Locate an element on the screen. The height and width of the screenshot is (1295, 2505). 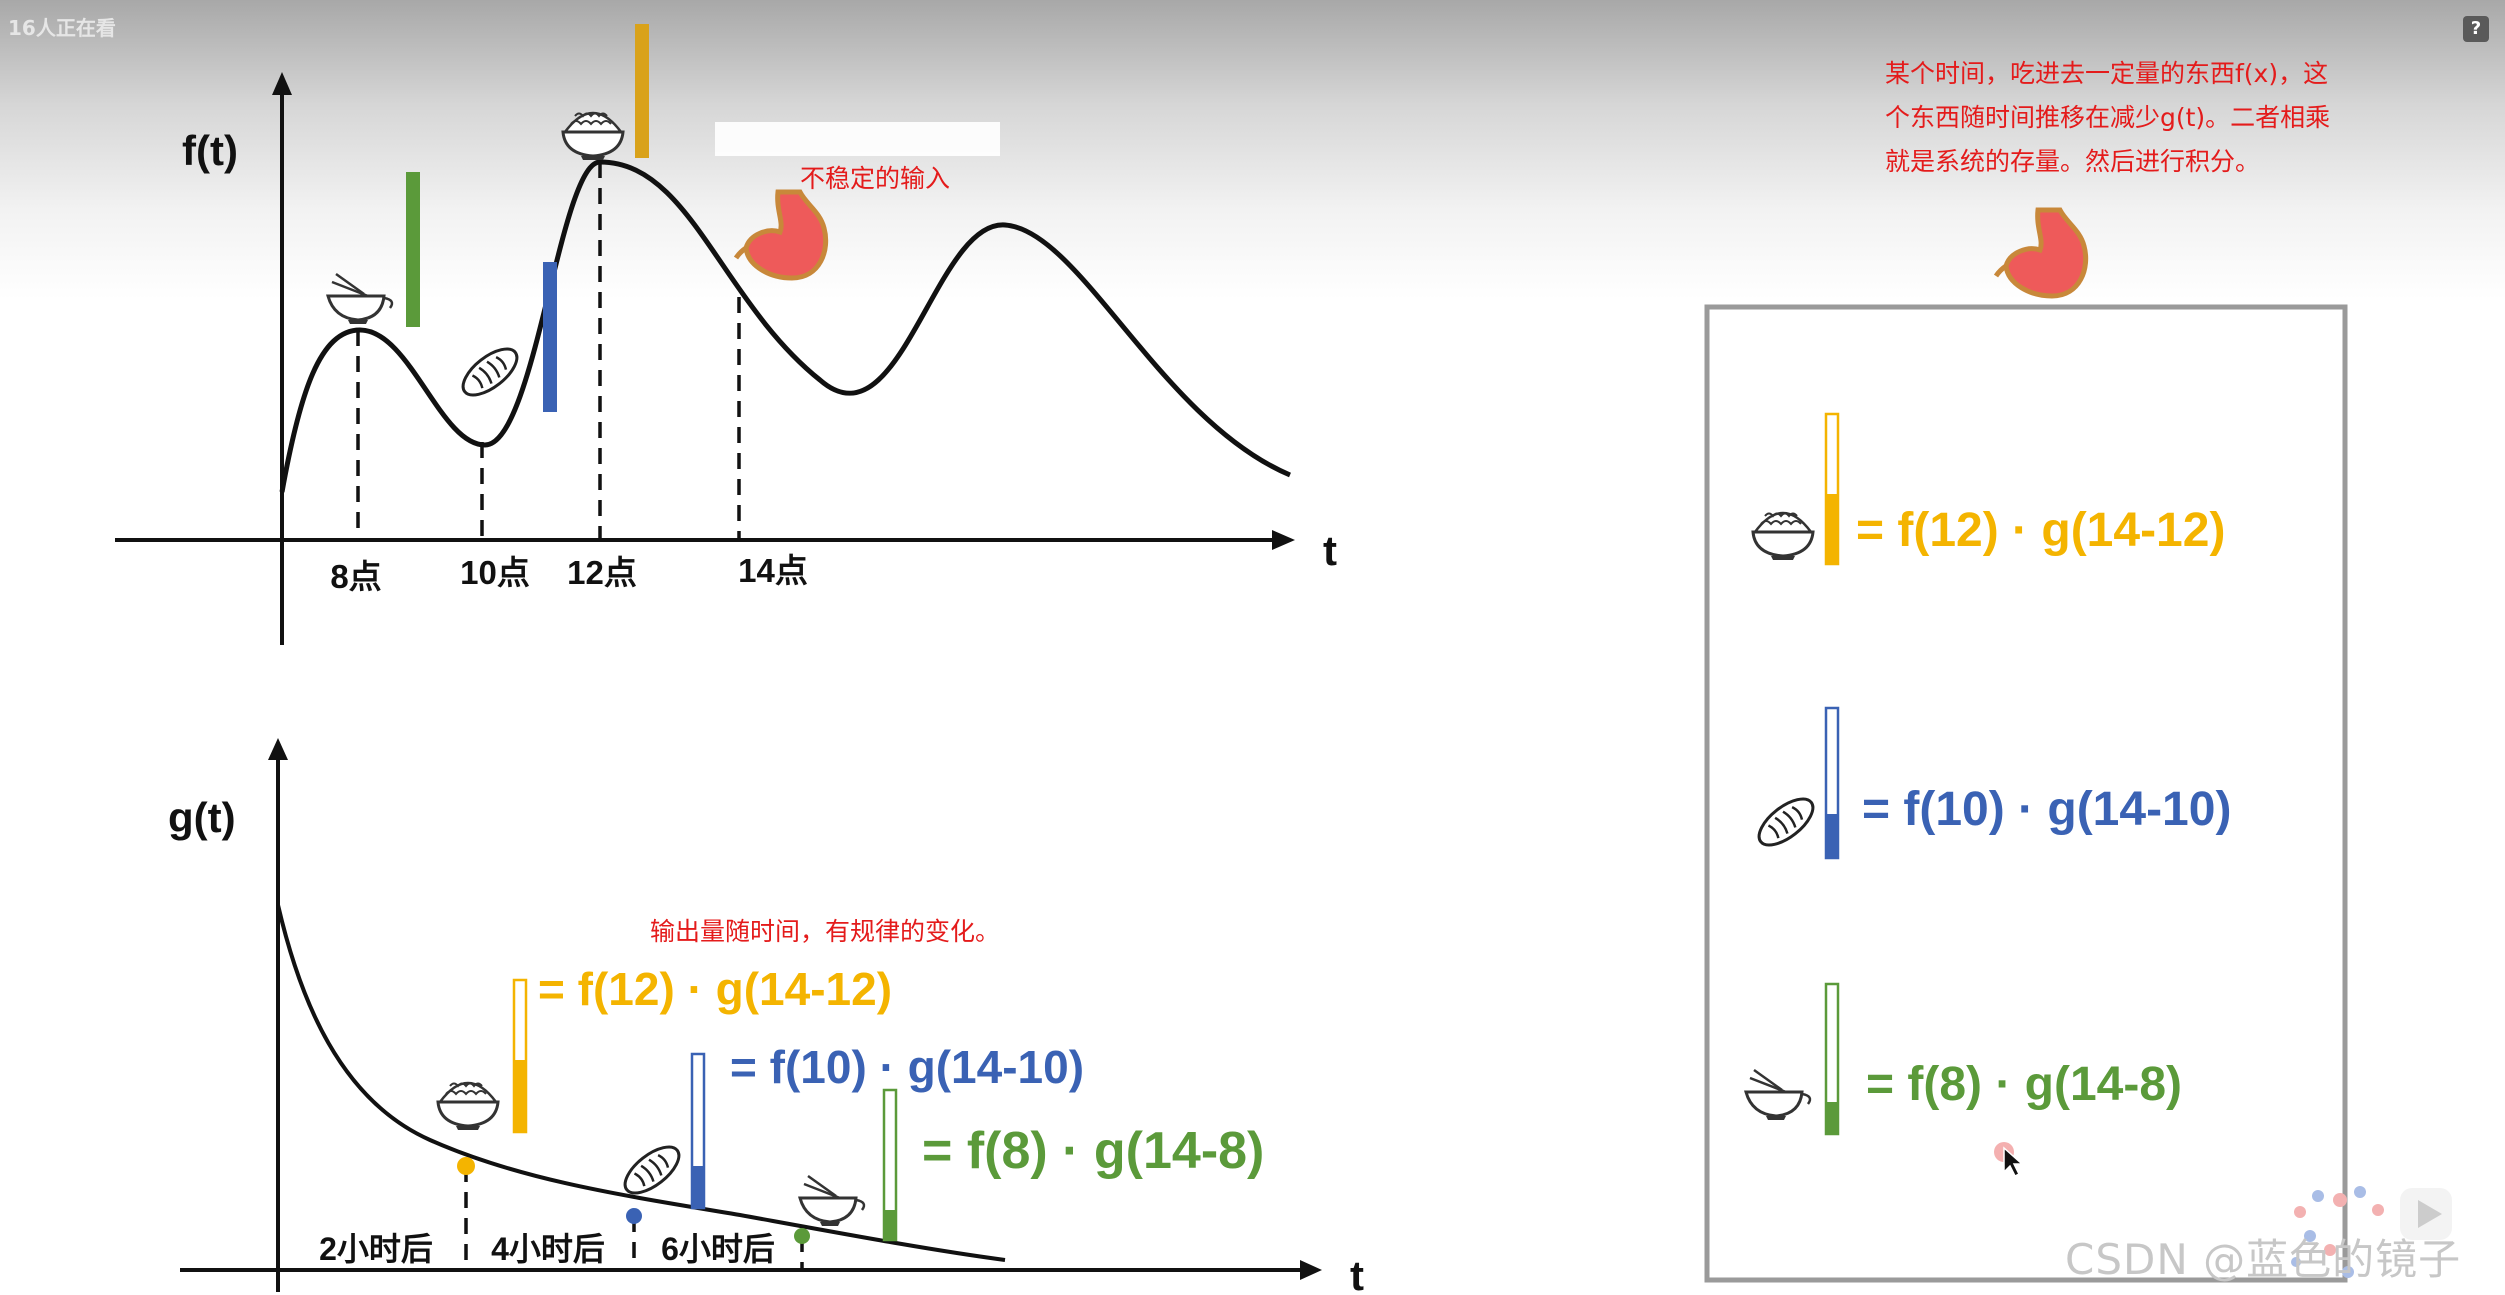
description-line: 个东西随时间推移在减少g(t)。二者相乘 is located at coordinates (2108, 117).